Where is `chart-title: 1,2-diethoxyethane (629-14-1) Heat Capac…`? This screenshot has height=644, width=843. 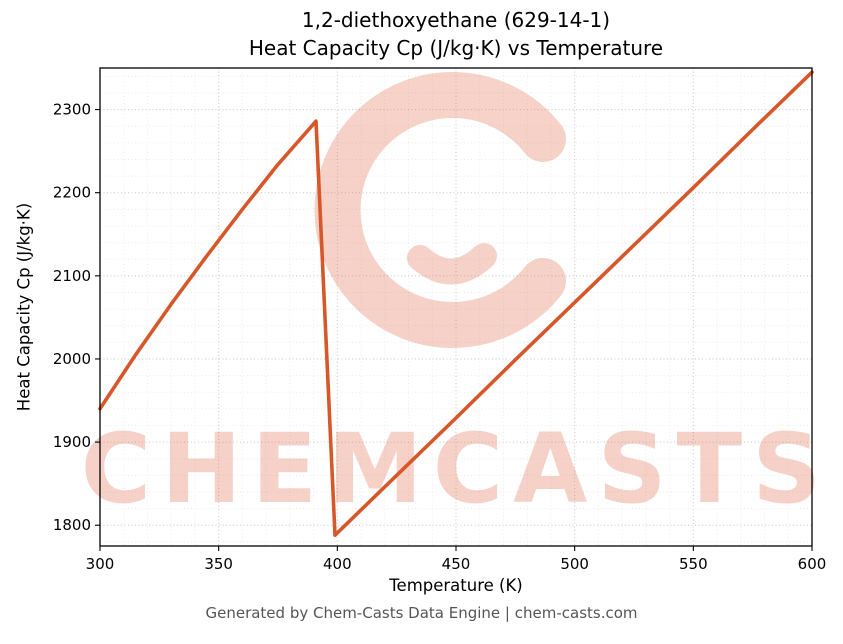
chart-title: 1,2-diethoxyethane (629-14-1) Heat Capac… is located at coordinates (456, 34).